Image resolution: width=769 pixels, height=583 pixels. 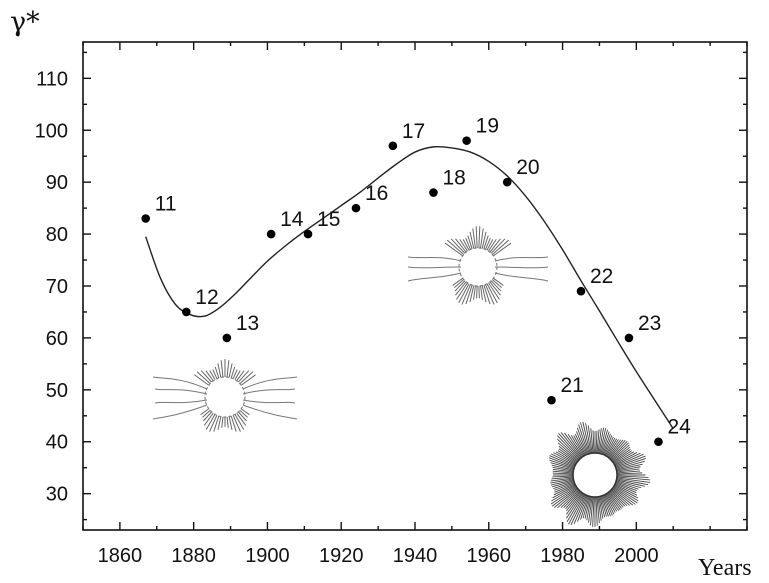 What do you see at coordinates (206, 297) in the screenshot?
I see `point-label: 12` at bounding box center [206, 297].